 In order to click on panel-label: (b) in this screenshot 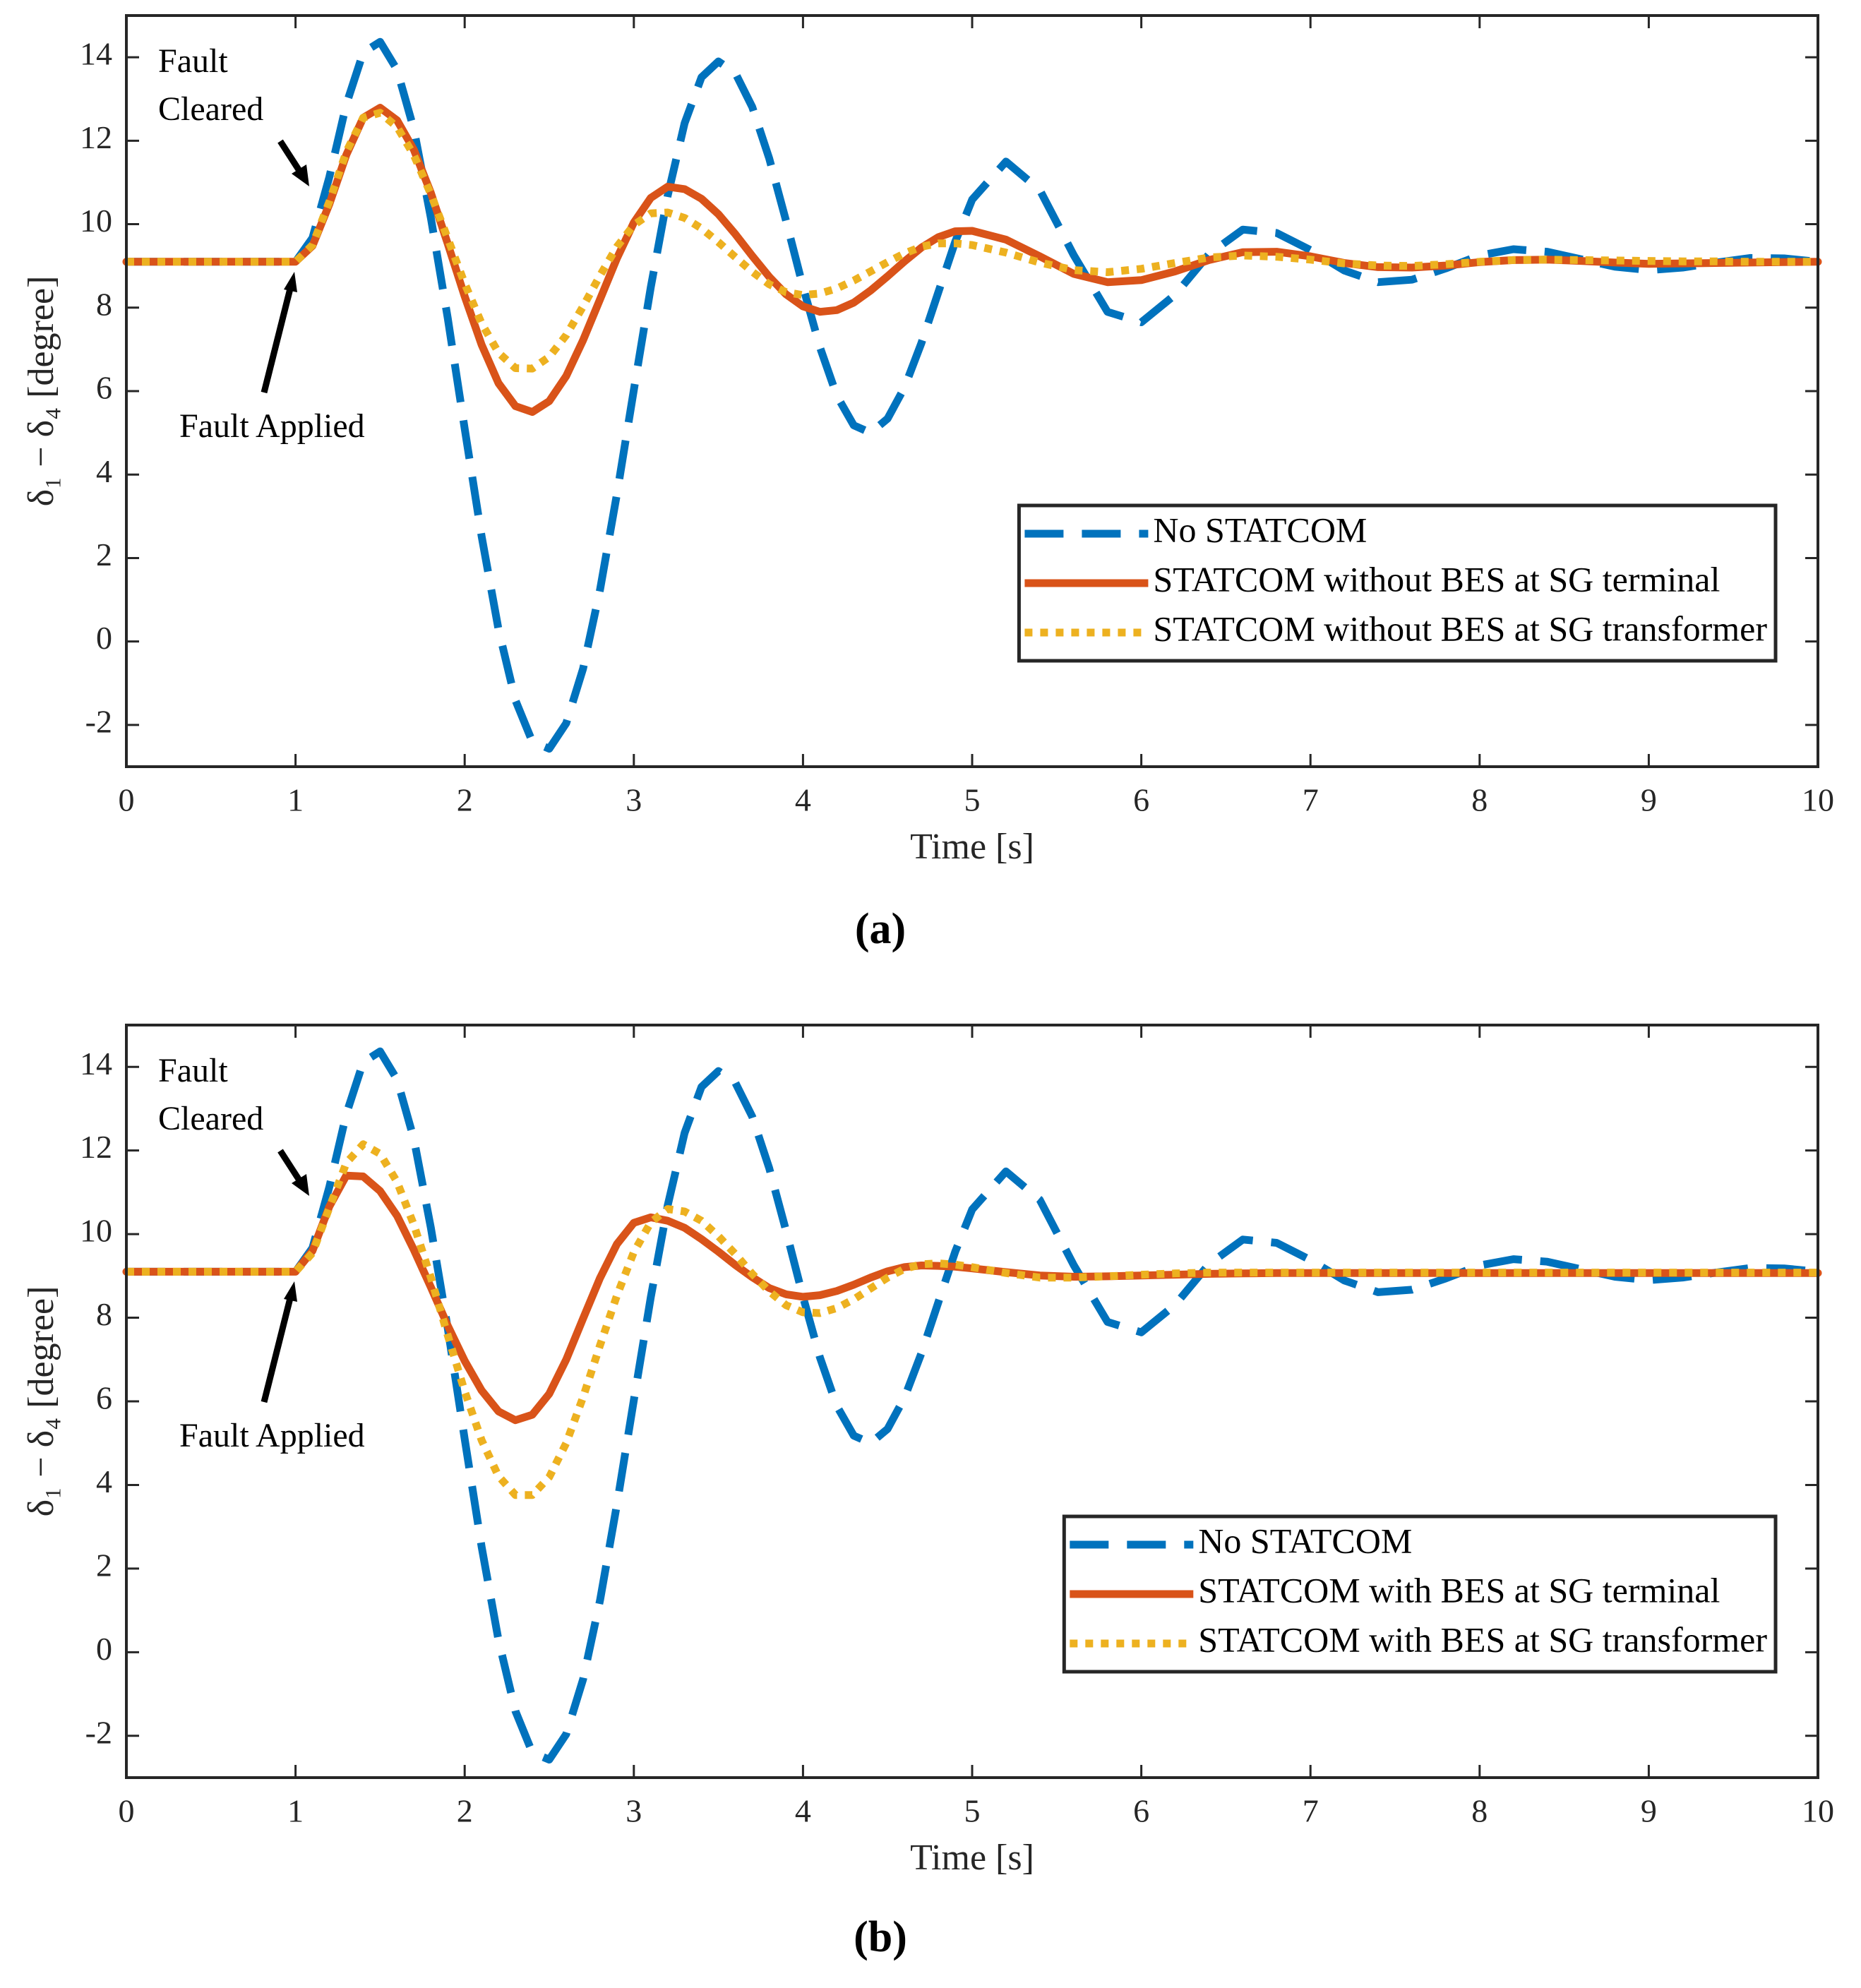, I will do `click(880, 1937)`.